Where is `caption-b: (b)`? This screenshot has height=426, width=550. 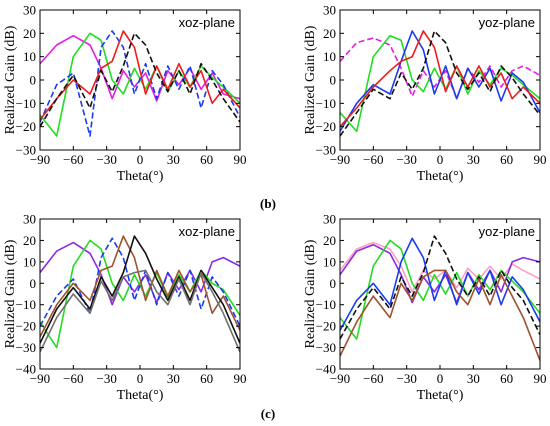
caption-b: (b) is located at coordinates (268, 203).